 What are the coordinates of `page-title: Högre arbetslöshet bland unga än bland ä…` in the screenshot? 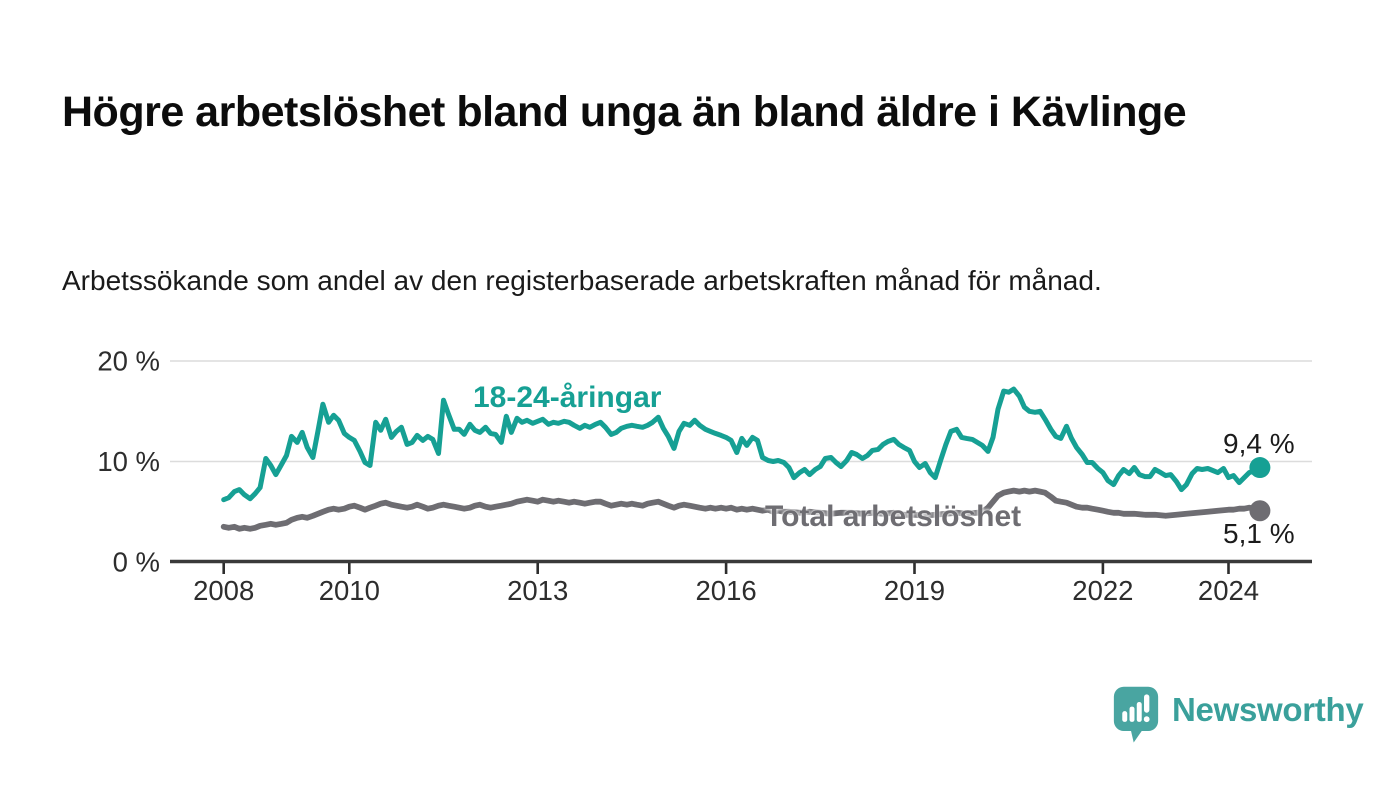 It's located at (624, 111).